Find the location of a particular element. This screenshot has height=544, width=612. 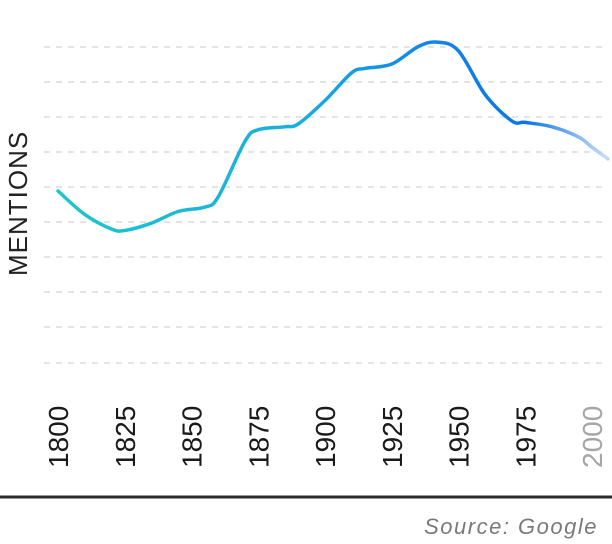

x-tick-label: 1875 is located at coordinates (258, 437).